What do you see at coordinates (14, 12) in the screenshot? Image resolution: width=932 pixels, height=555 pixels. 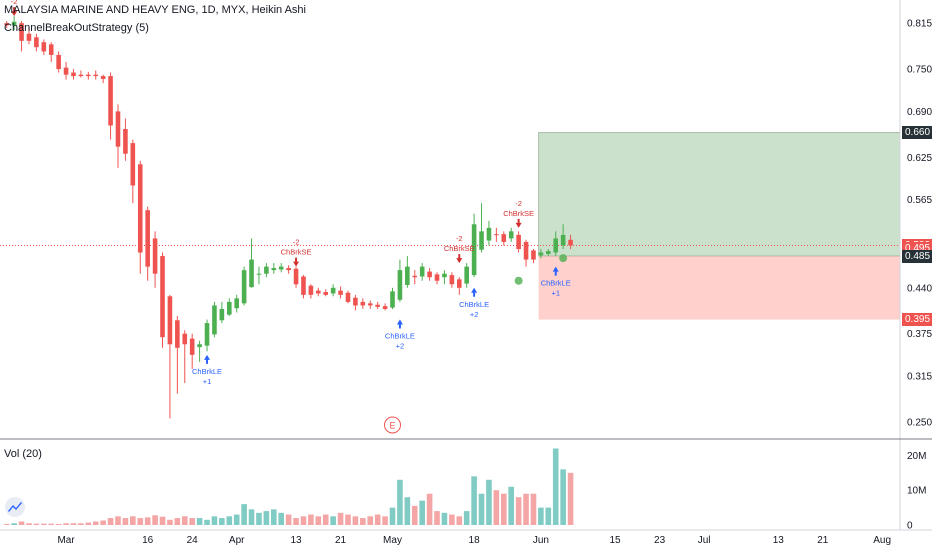 I see `short-arrow-icon` at bounding box center [14, 12].